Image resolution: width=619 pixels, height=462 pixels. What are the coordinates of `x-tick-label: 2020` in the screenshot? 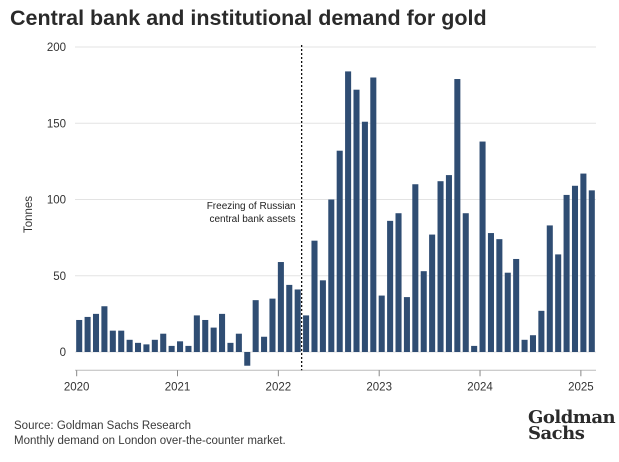 It's located at (77, 387).